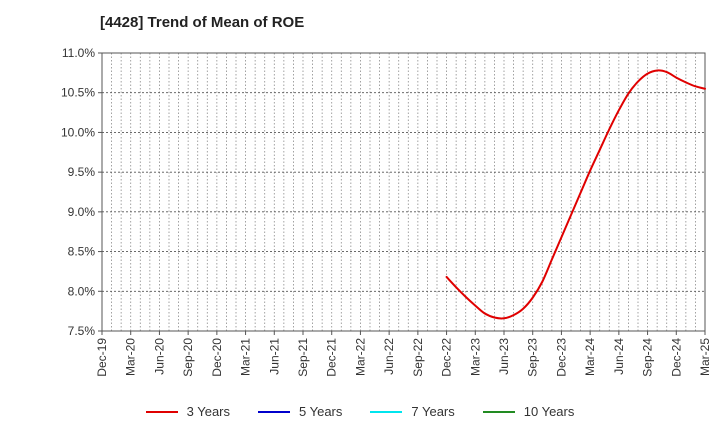  I want to click on x-tick-label: Jun-22, so click(389, 356).